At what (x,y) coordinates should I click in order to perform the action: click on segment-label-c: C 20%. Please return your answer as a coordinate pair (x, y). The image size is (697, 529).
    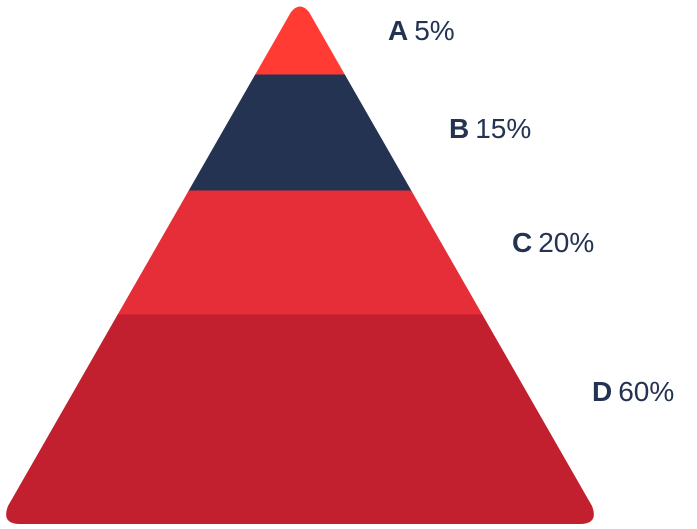
    Looking at the image, I should click on (553, 242).